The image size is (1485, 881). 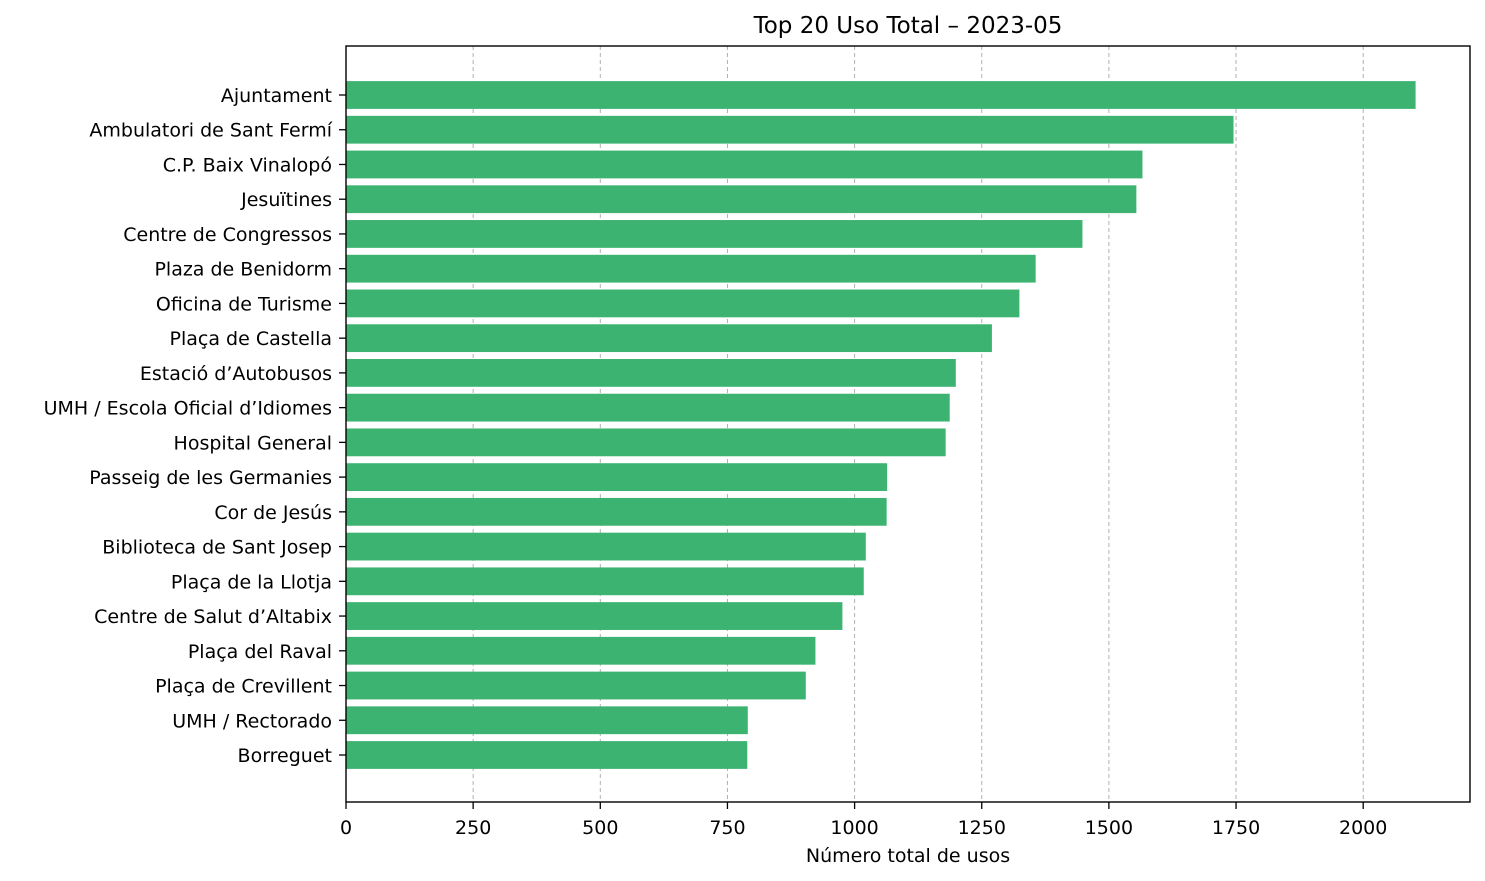 What do you see at coordinates (1109, 828) in the screenshot?
I see `x-tick-label: 1500` at bounding box center [1109, 828].